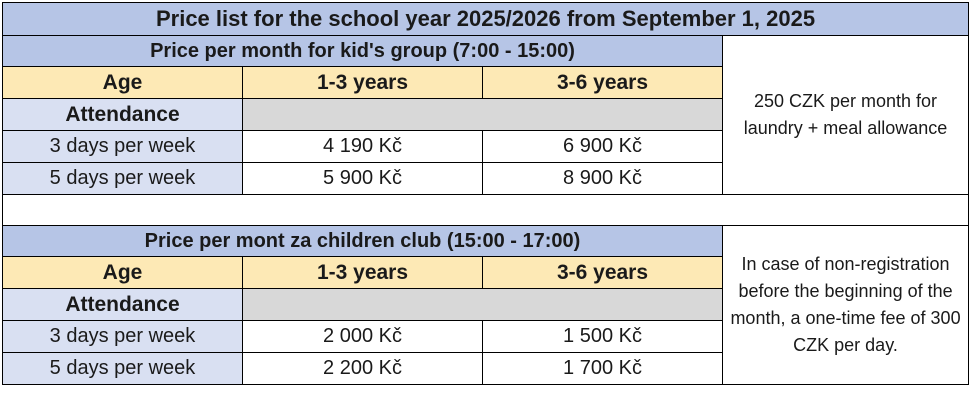 The width and height of the screenshot is (974, 405). I want to click on price-cell: 2 200 Kč, so click(362, 368).